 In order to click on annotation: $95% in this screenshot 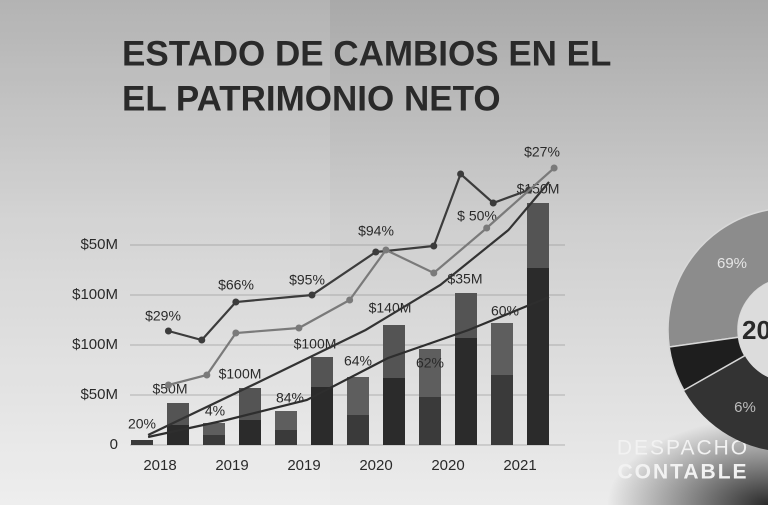, I will do `click(307, 280)`.